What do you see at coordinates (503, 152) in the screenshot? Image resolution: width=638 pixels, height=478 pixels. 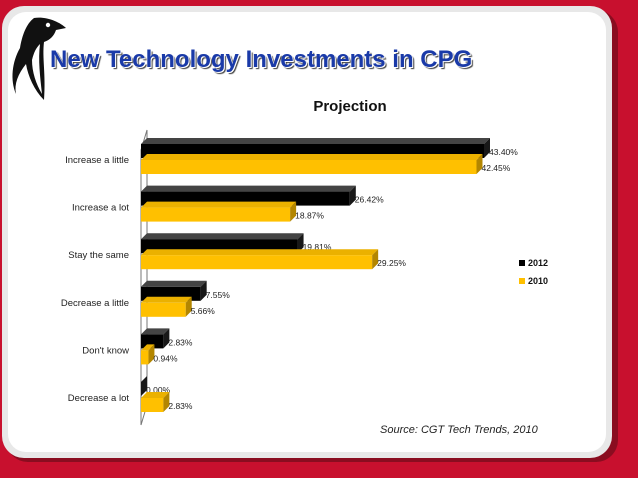 I see `data-label: 43.40%` at bounding box center [503, 152].